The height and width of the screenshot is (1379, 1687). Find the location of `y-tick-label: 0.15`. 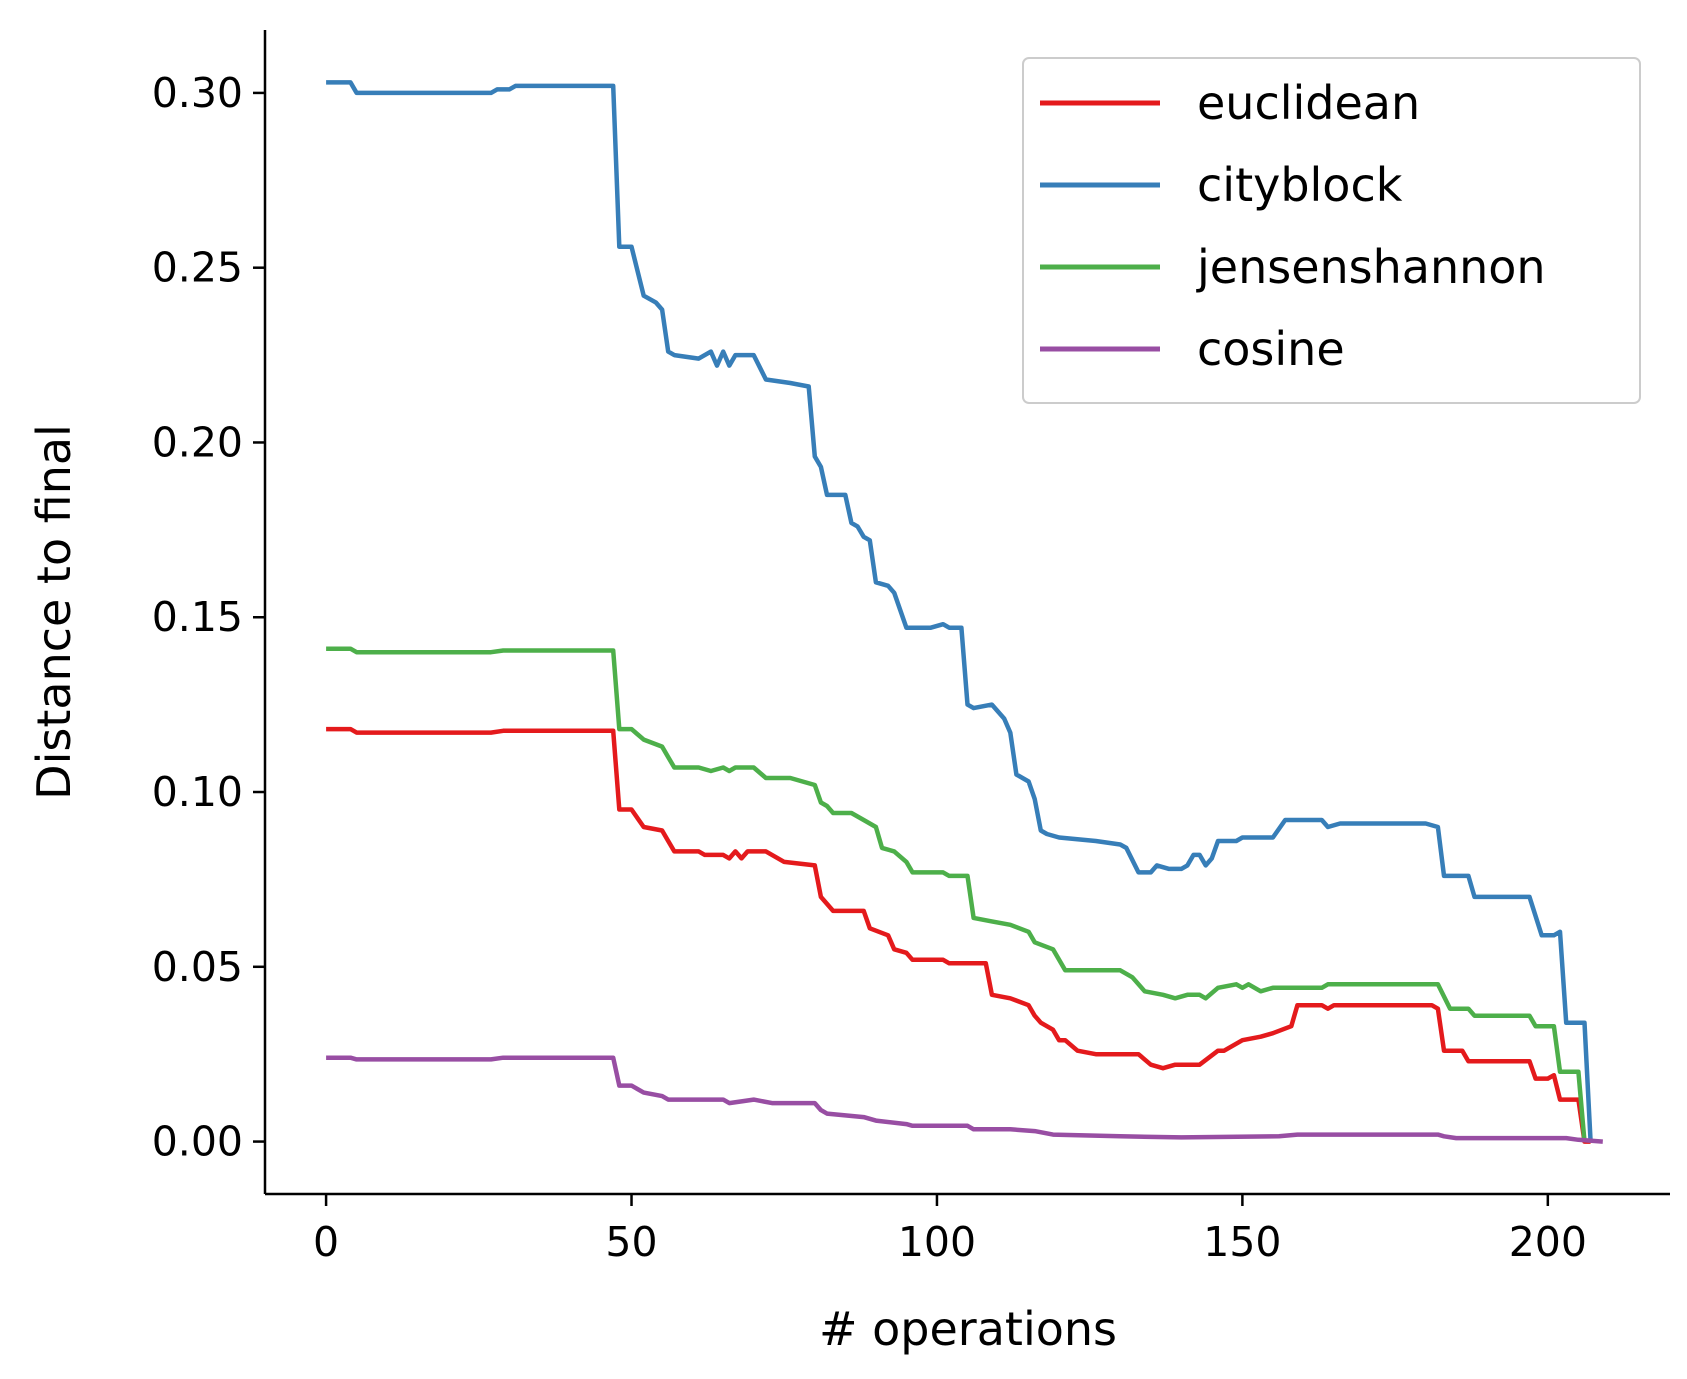

y-tick-label: 0.15 is located at coordinates (197, 617).